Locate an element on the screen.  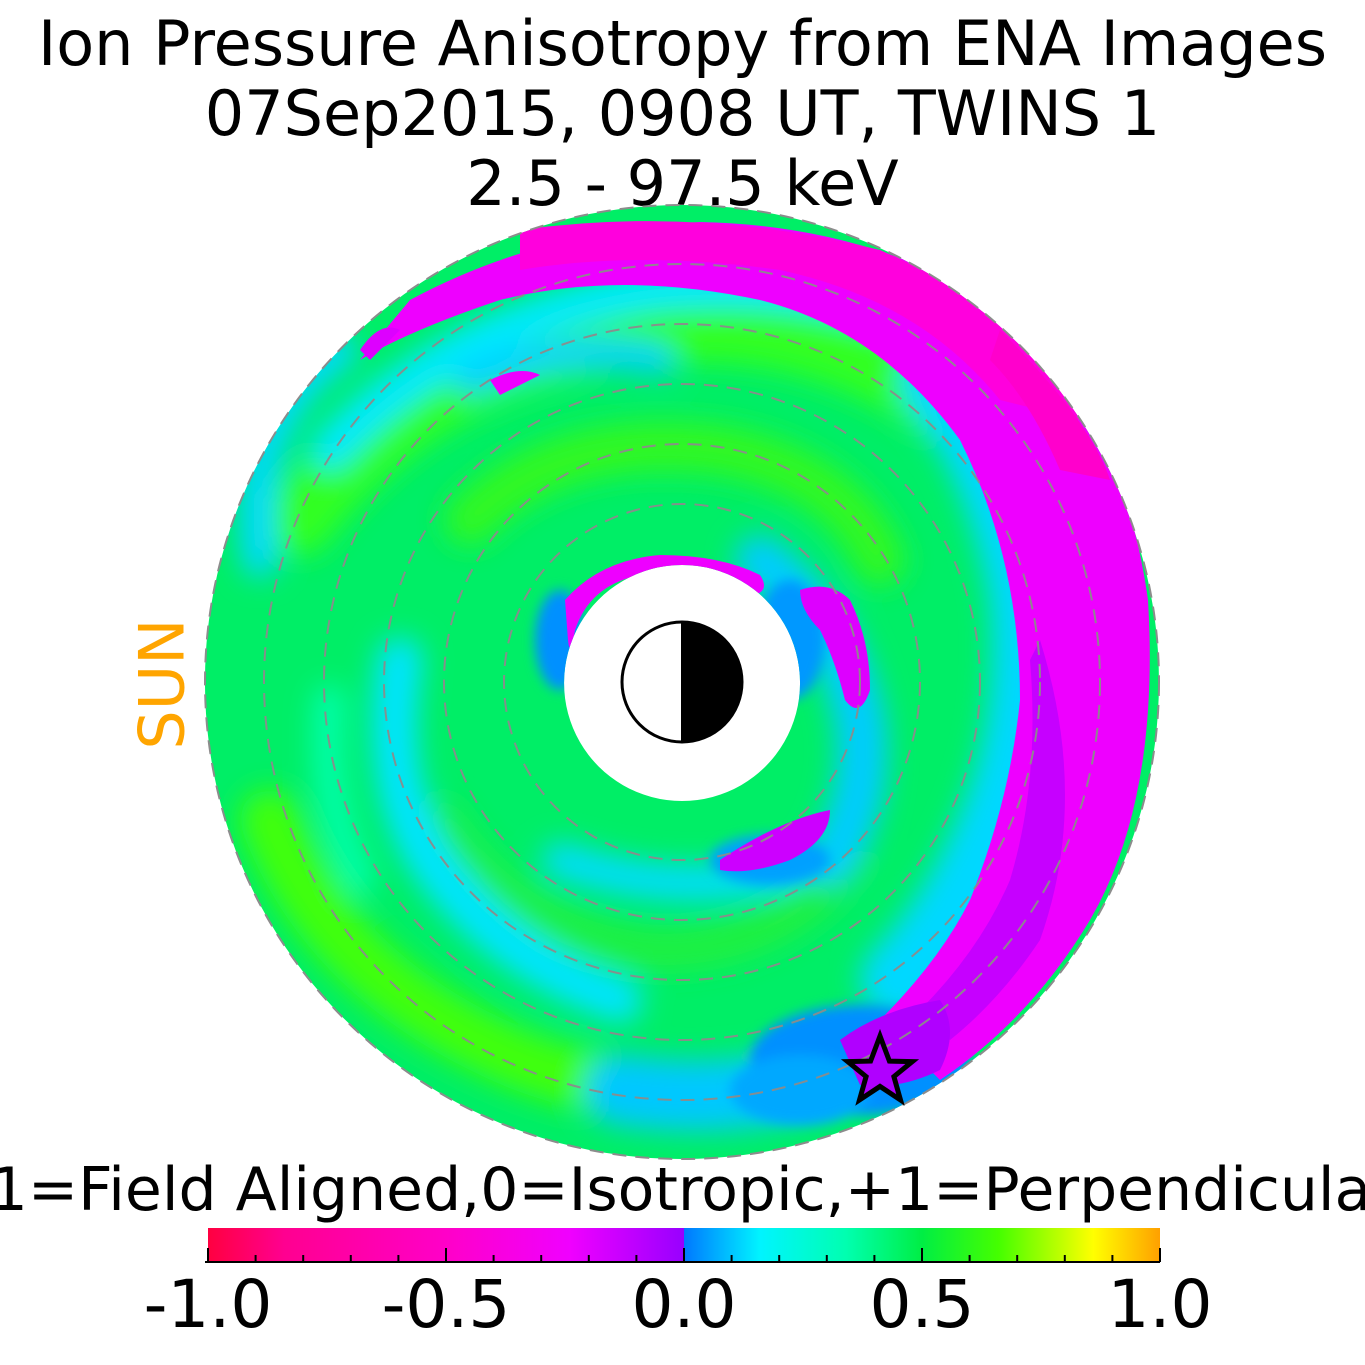
chart-subtitle-energy: 2.5 - 97.5 keV is located at coordinates (682, 183).